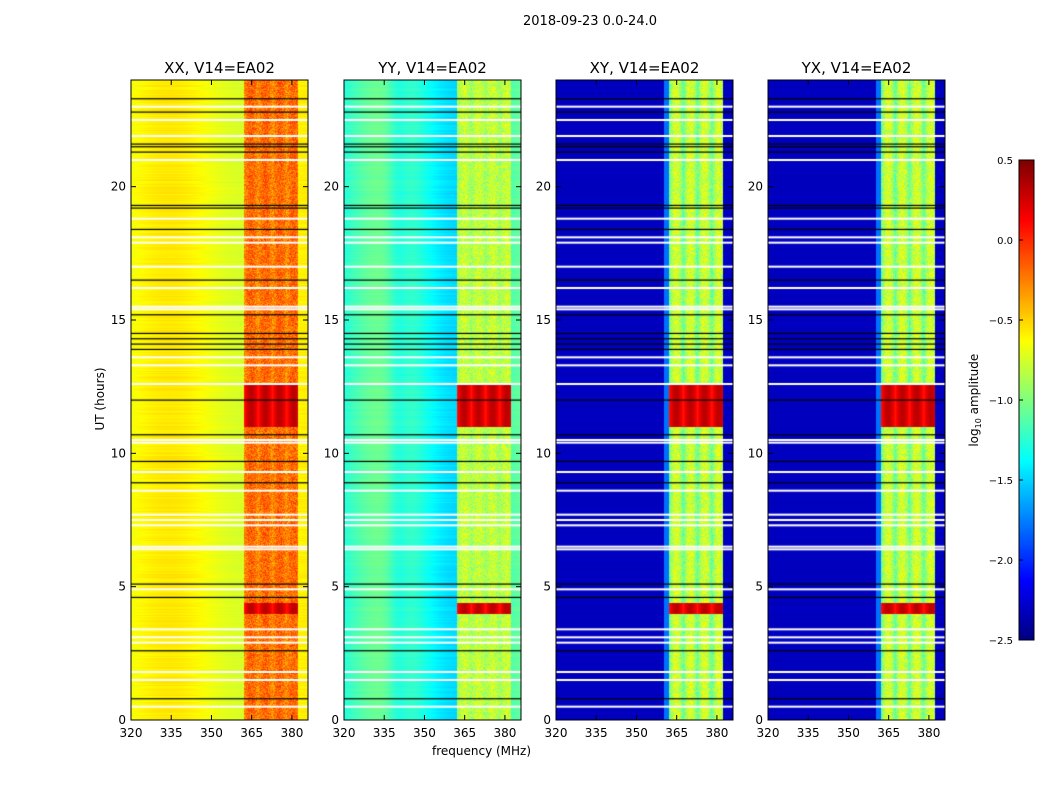  Describe the element at coordinates (100, 399) in the screenshot. I see `y-axis-label: UT (hours)` at that location.